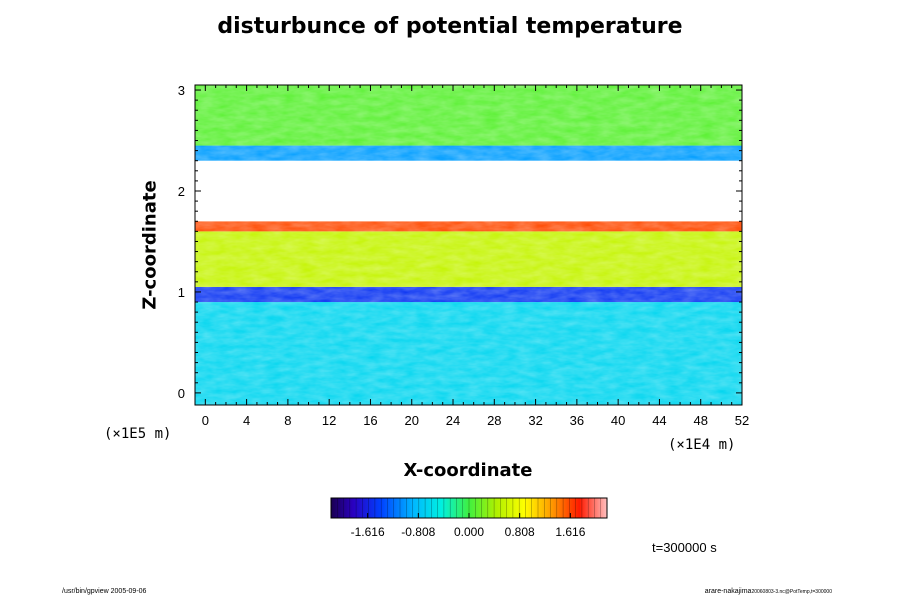 The height and width of the screenshot is (600, 900). Describe the element at coordinates (469, 508) in the screenshot. I see `colorbar-gradient` at that location.